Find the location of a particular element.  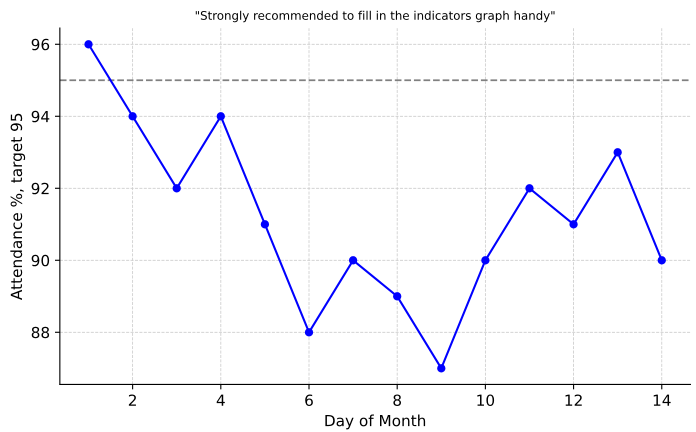

y-tick-label: 92 is located at coordinates (40, 188).